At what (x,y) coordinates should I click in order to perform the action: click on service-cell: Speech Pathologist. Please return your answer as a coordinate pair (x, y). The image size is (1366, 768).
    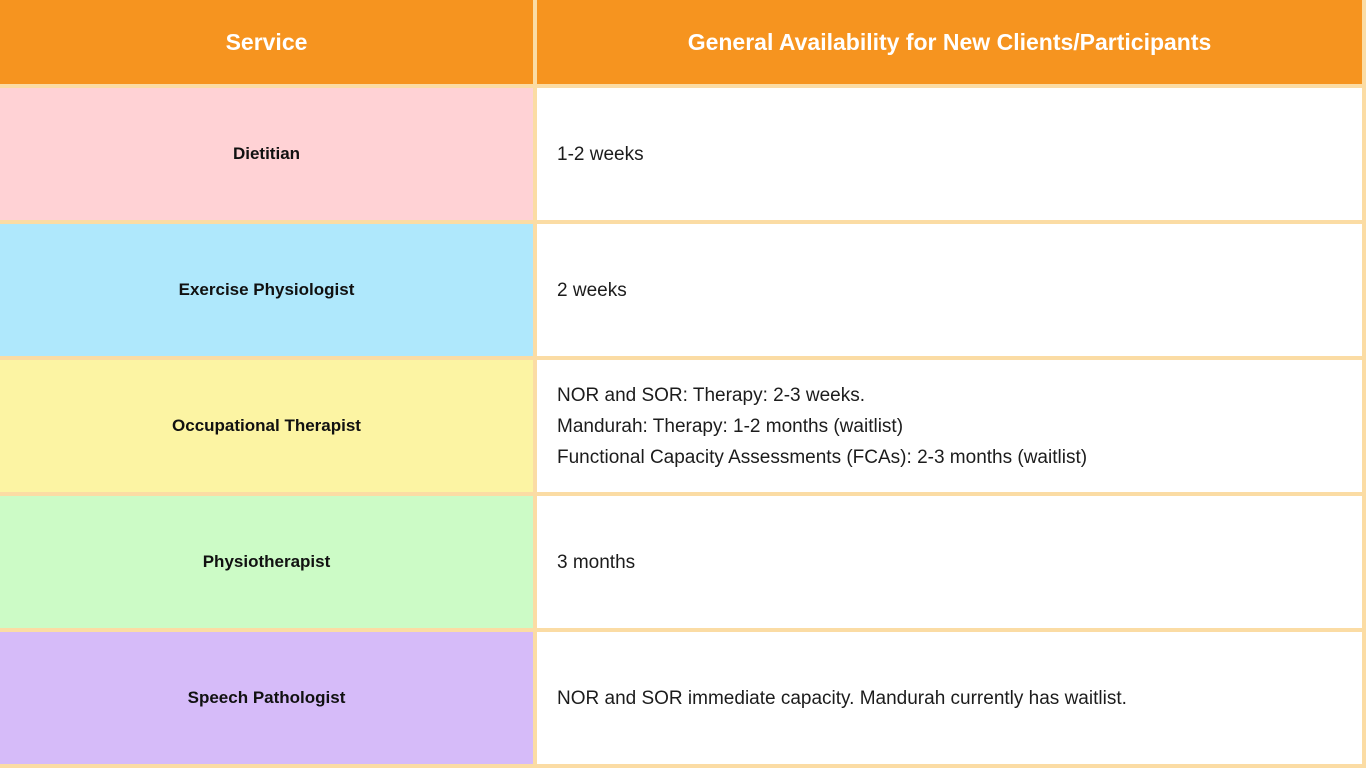
    Looking at the image, I should click on (266, 698).